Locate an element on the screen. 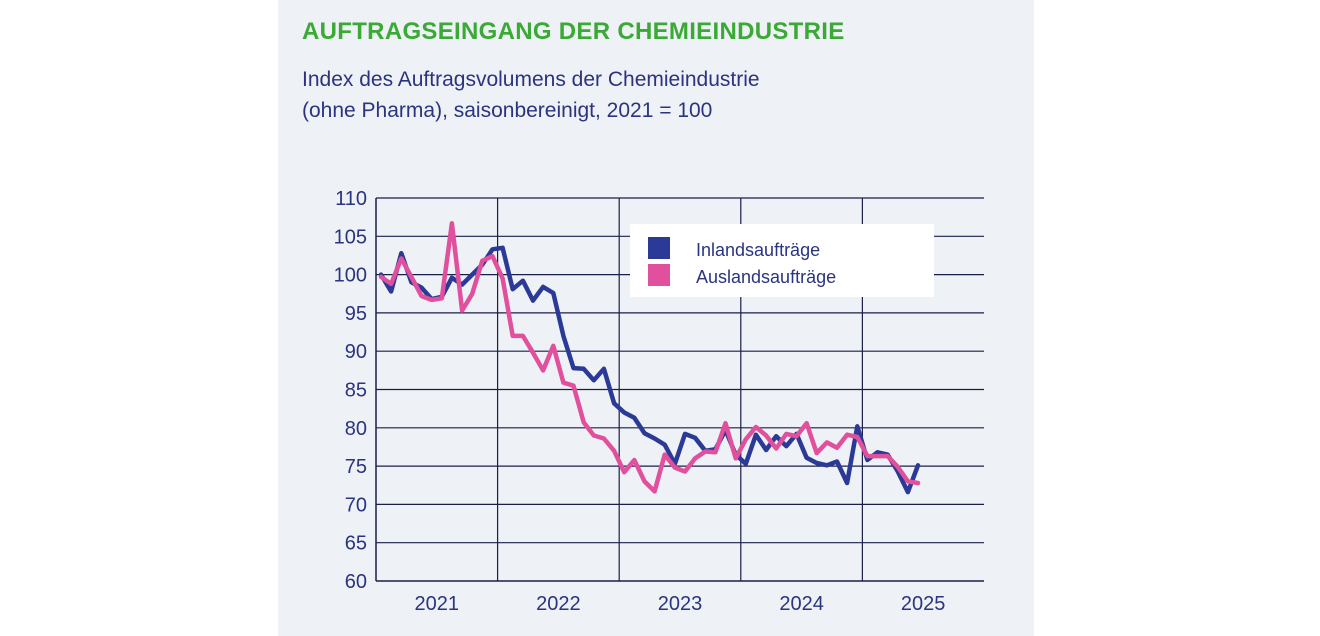  y-tick-label: 65 is located at coordinates (356, 544).